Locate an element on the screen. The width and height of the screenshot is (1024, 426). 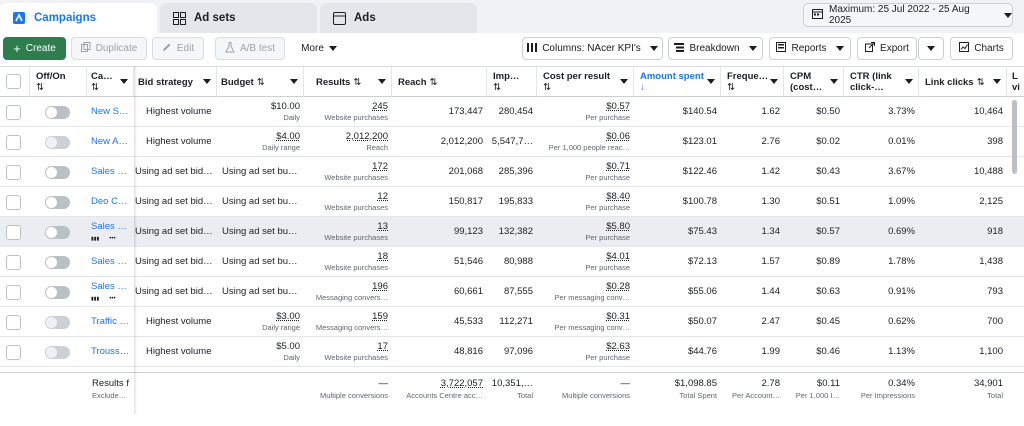
header-offon: Off/On ⇅ is located at coordinates (58, 82).